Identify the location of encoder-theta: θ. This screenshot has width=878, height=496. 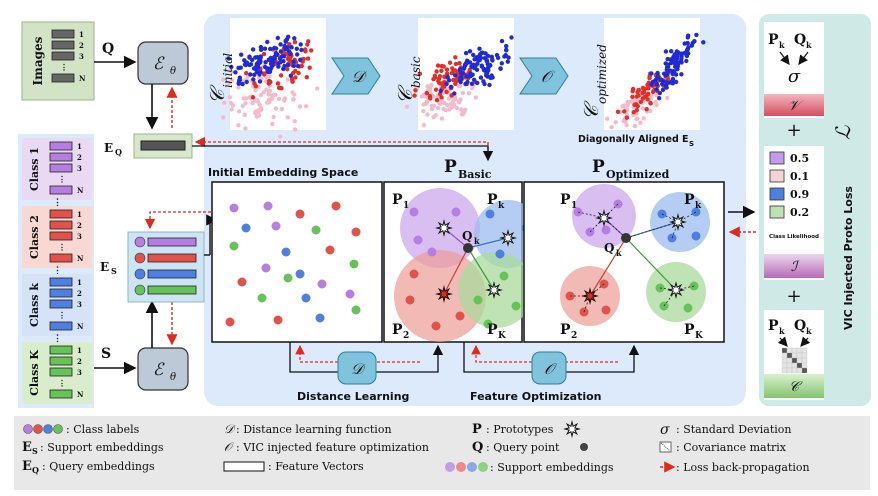
(173, 71).